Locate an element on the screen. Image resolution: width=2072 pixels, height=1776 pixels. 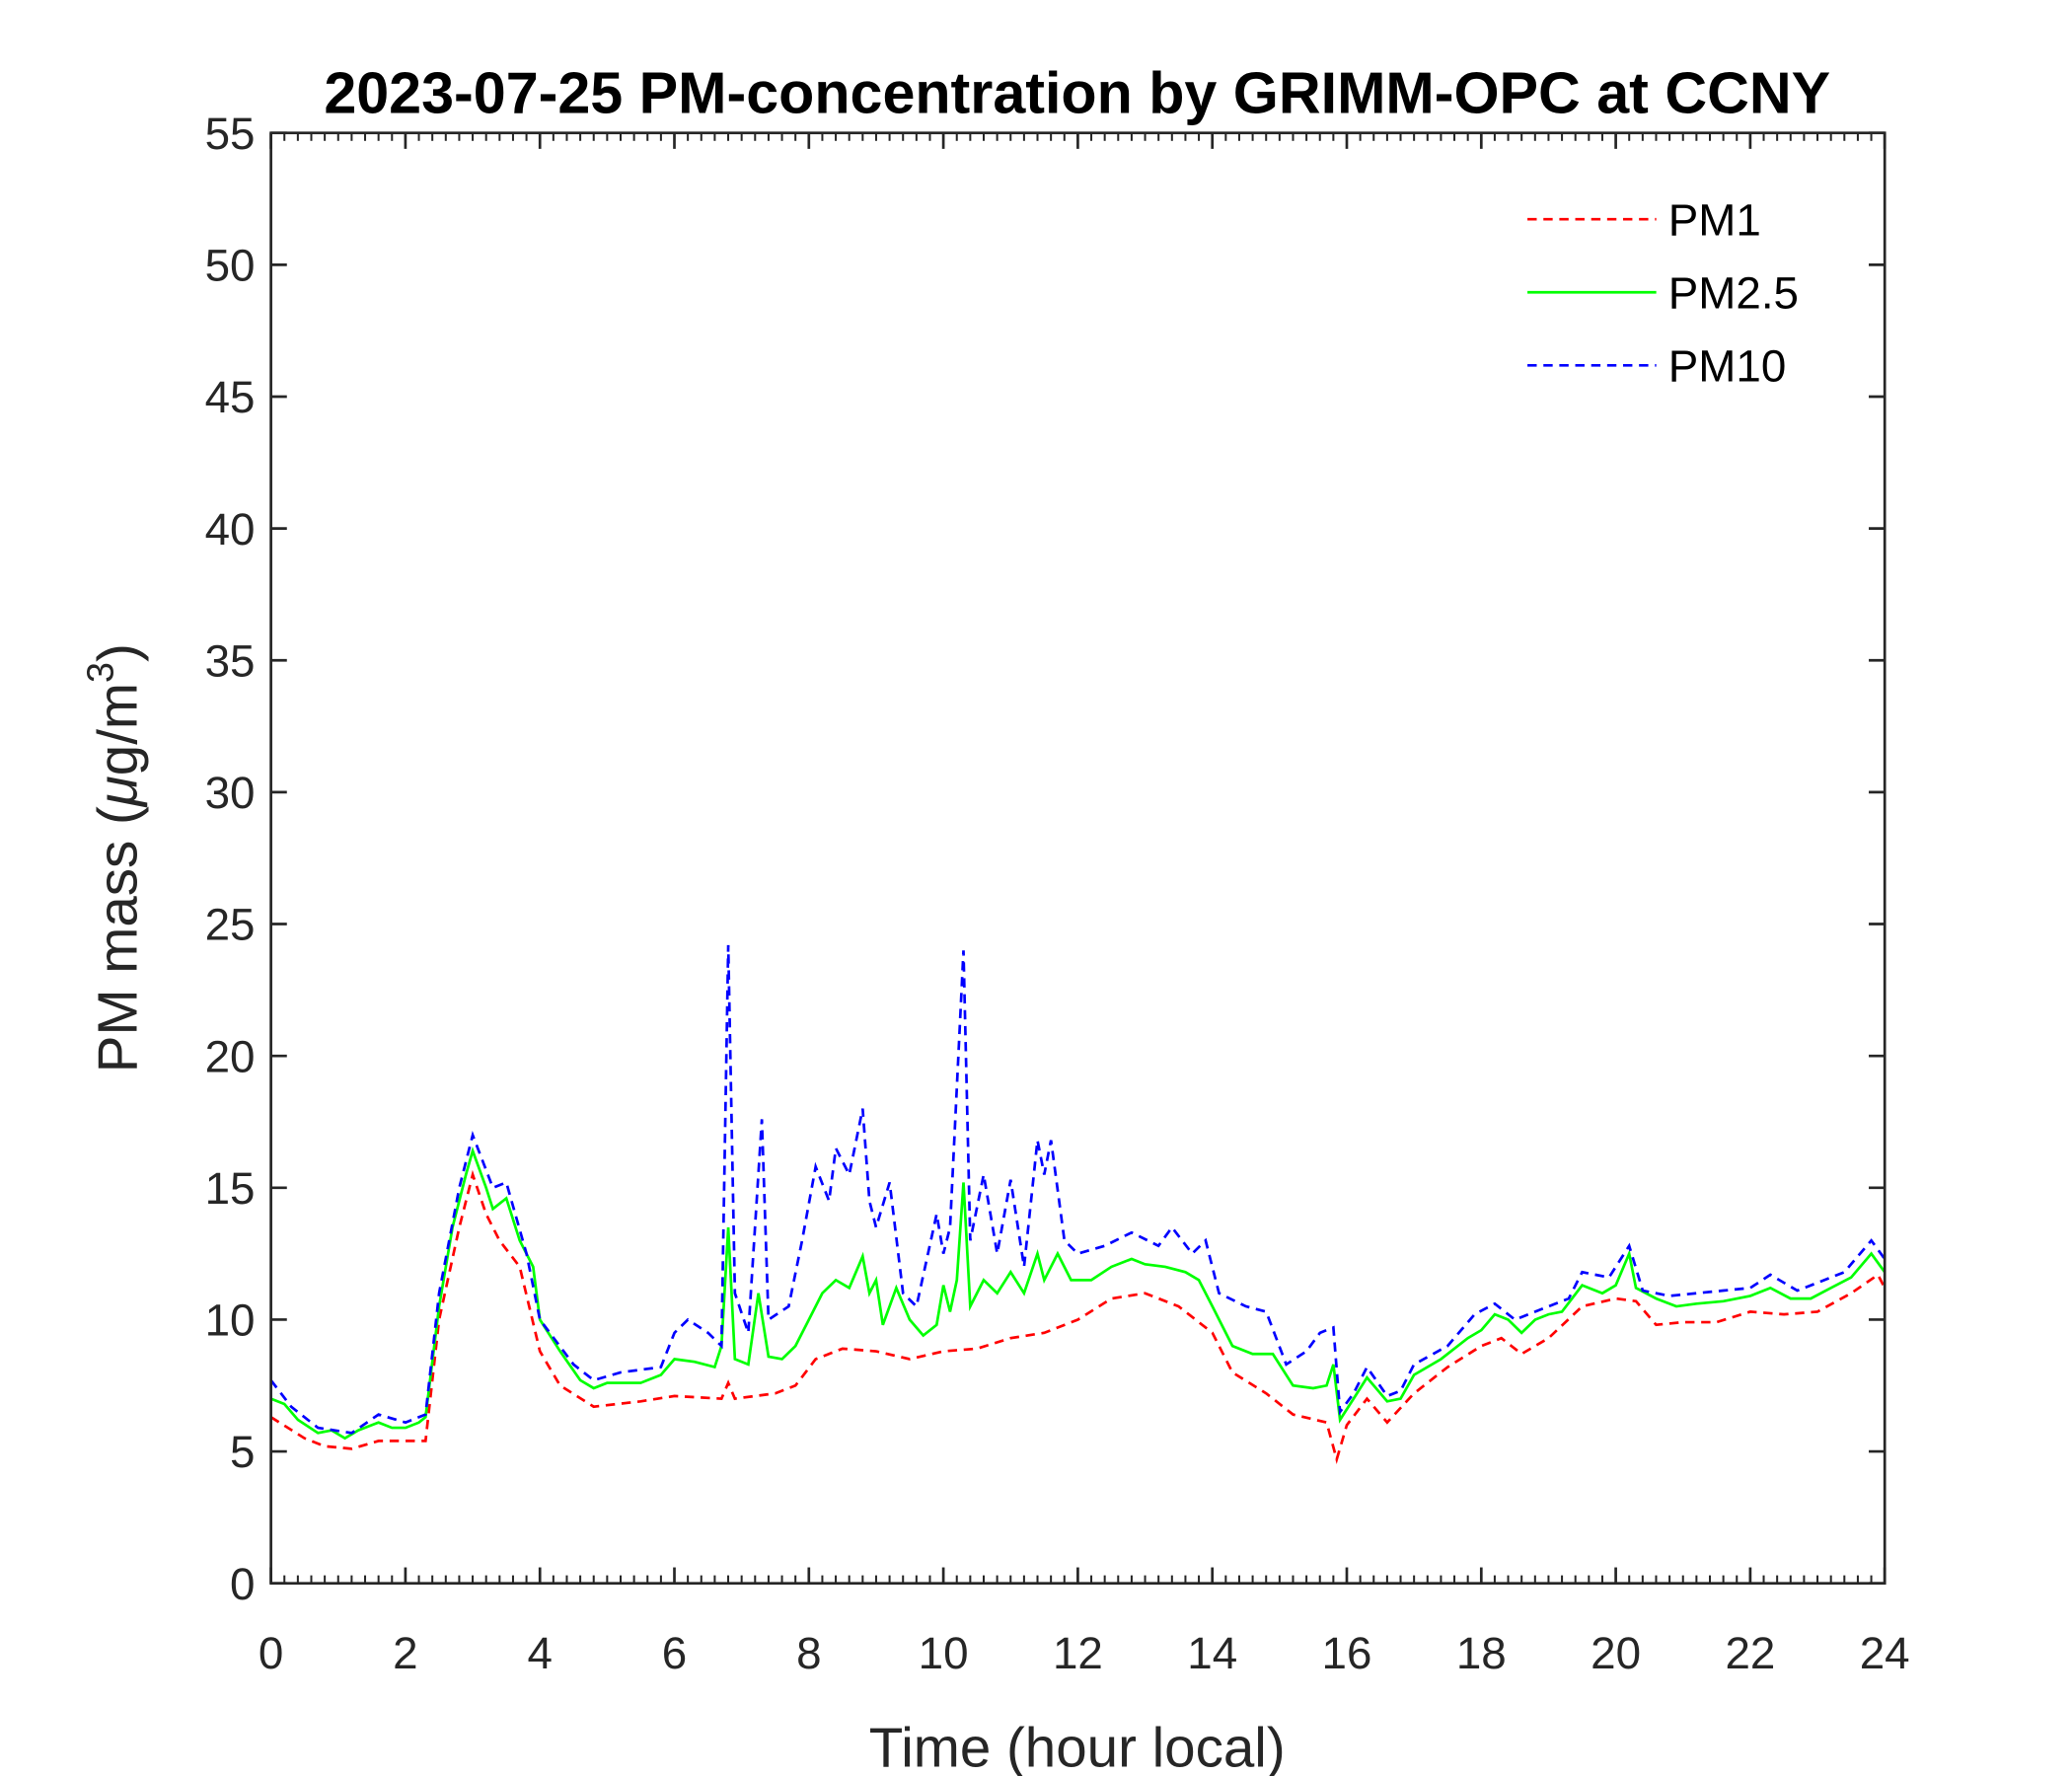
y-tick-label: 0 is located at coordinates (243, 1584).